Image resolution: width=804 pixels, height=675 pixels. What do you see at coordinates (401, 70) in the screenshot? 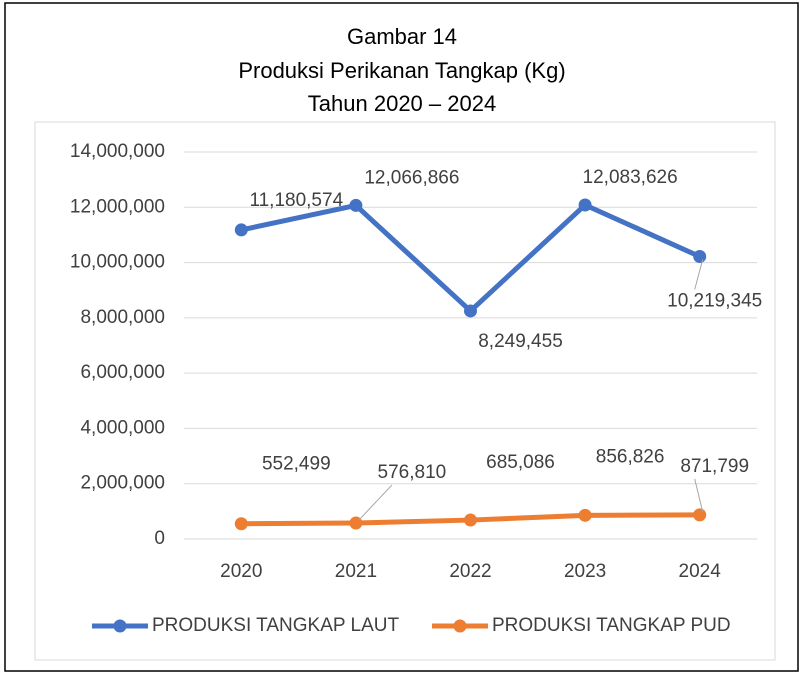
I see `chart-subtitle: Produksi Perikanan Tangkap (Kg)` at bounding box center [401, 70].